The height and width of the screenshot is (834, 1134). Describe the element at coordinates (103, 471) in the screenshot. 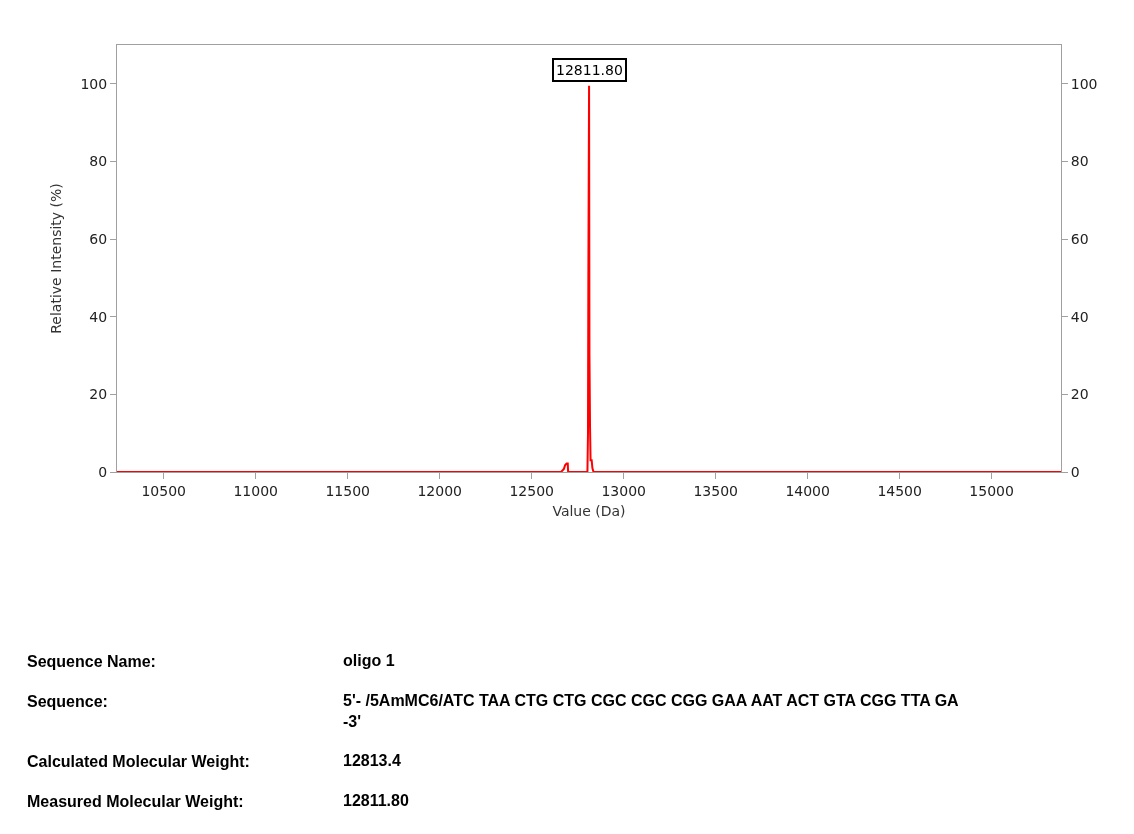

I see `y-tick-label: 0` at that location.